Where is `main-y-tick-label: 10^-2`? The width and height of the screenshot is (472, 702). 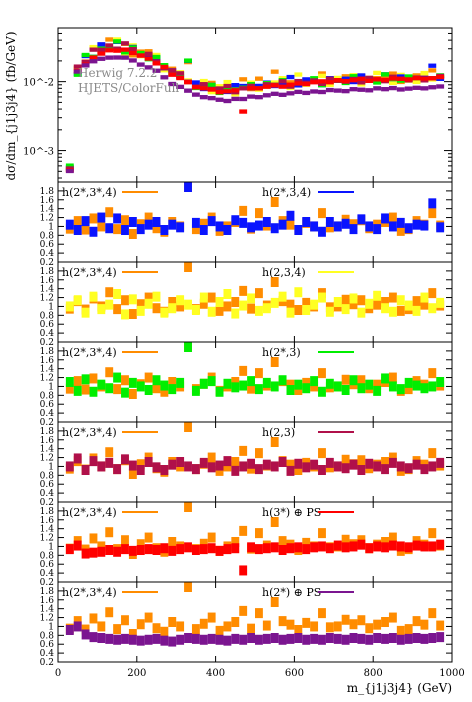 main-y-tick-label: 10^-2 is located at coordinates (38, 83).